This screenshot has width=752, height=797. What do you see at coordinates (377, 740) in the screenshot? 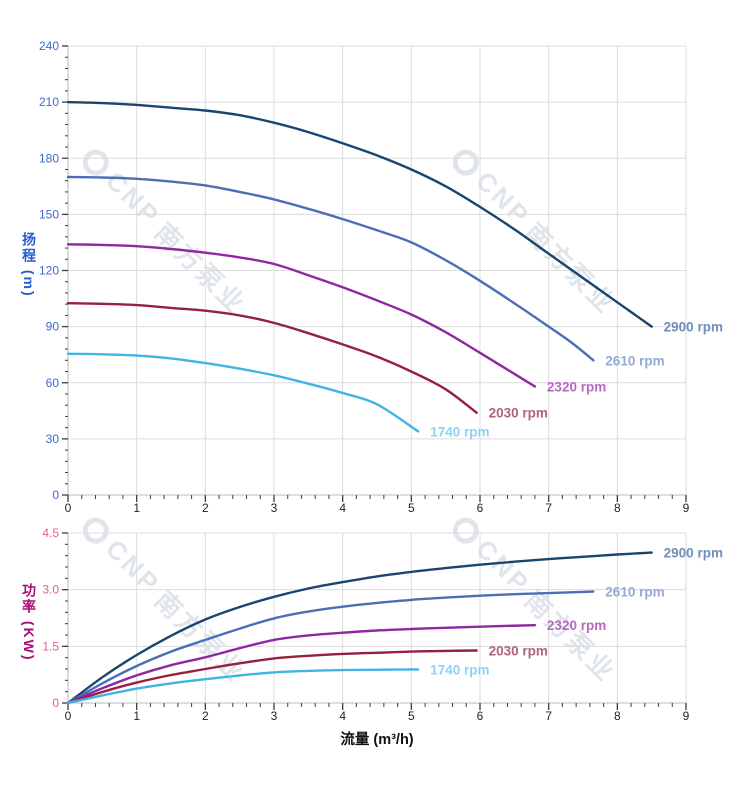
I see `flow-x-axis-title: 流量 (m³/h)` at bounding box center [377, 740].